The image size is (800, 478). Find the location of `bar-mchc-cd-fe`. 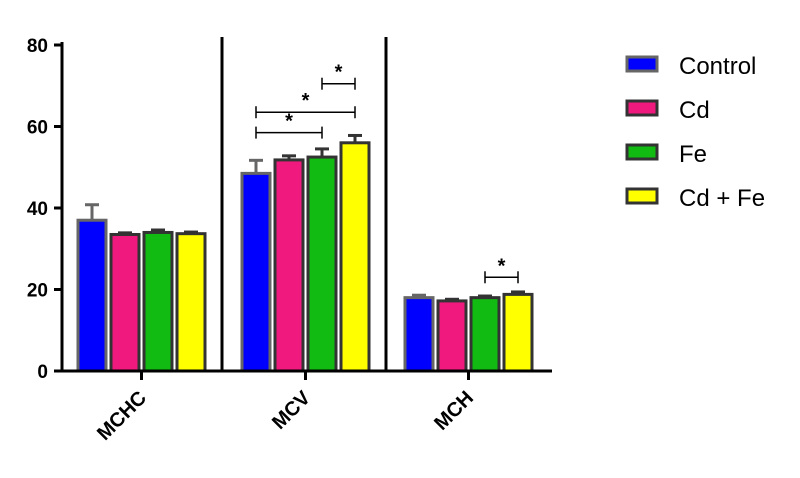

bar-mchc-cd-fe is located at coordinates (191, 302).